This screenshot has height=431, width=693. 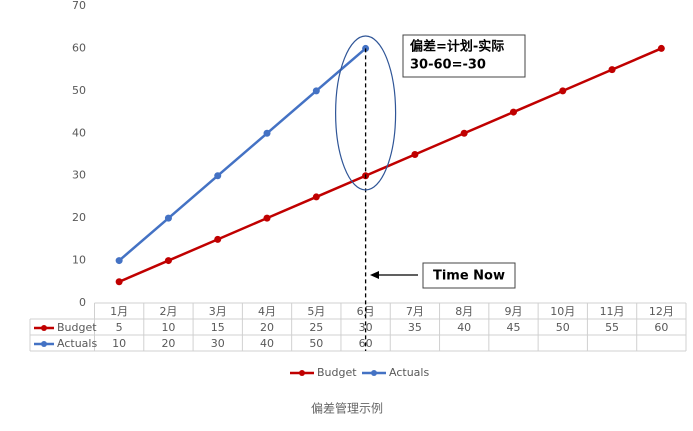 What do you see at coordinates (316, 311) in the screenshot?
I see `x-tick-label: 5月` at bounding box center [316, 311].